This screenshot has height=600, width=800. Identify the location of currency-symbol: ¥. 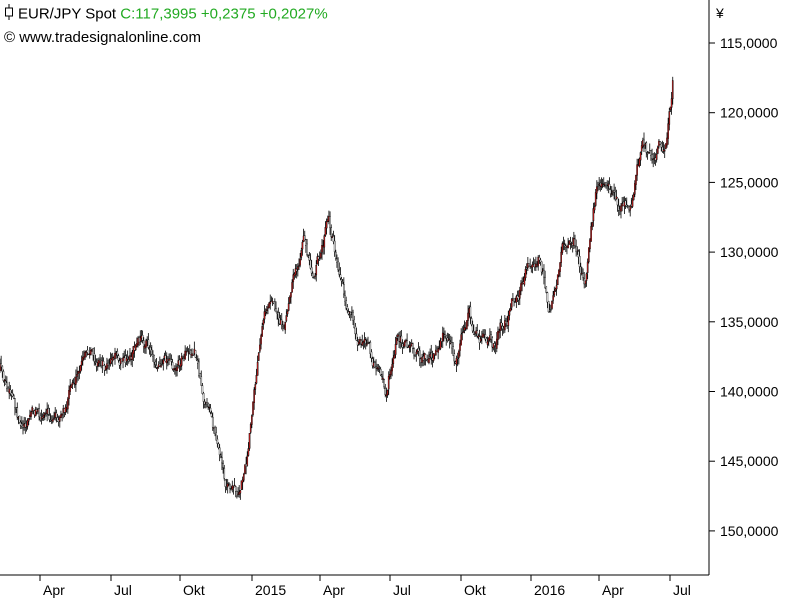
(719, 13).